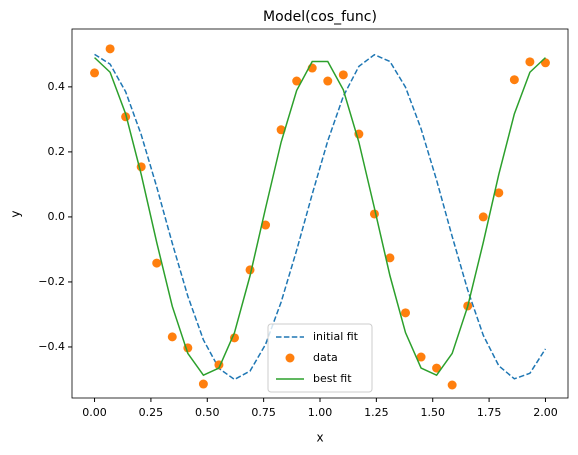  I want to click on y-axis-label: y, so click(16, 213).